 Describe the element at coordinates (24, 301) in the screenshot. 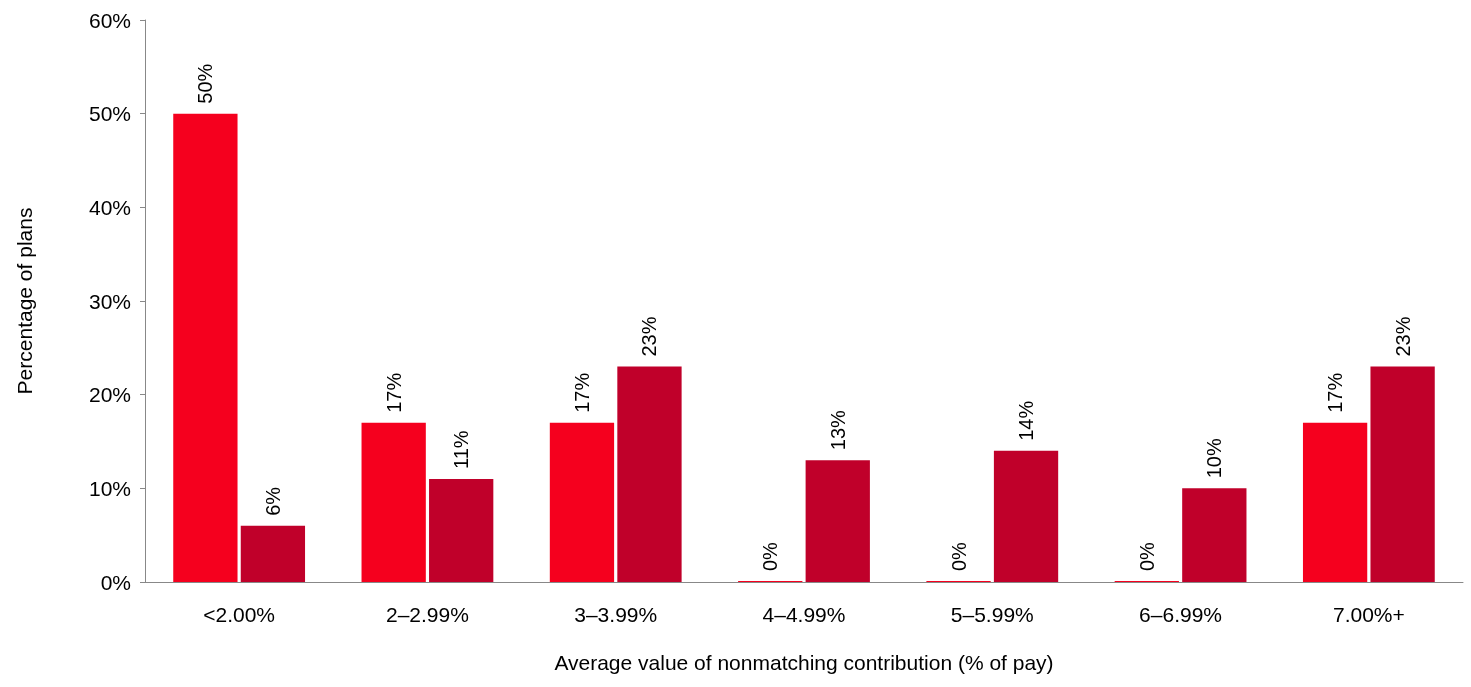

I see `y-axis-title: Percentage of plans` at that location.